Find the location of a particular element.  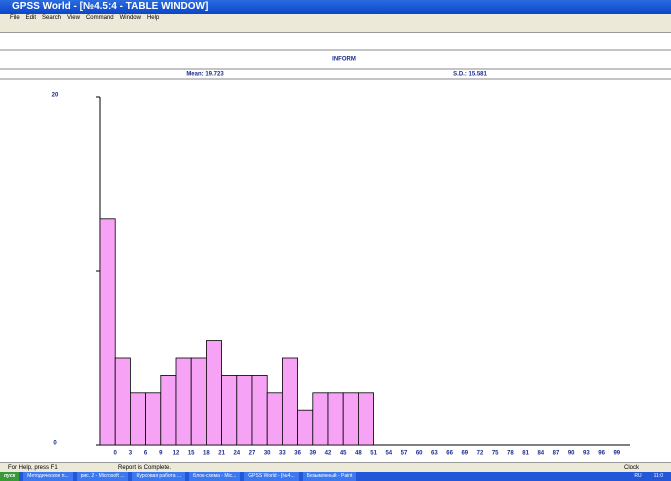

window-title: GPSS World - [№4.5:4 - TABLE WINDOW] is located at coordinates (110, 6).